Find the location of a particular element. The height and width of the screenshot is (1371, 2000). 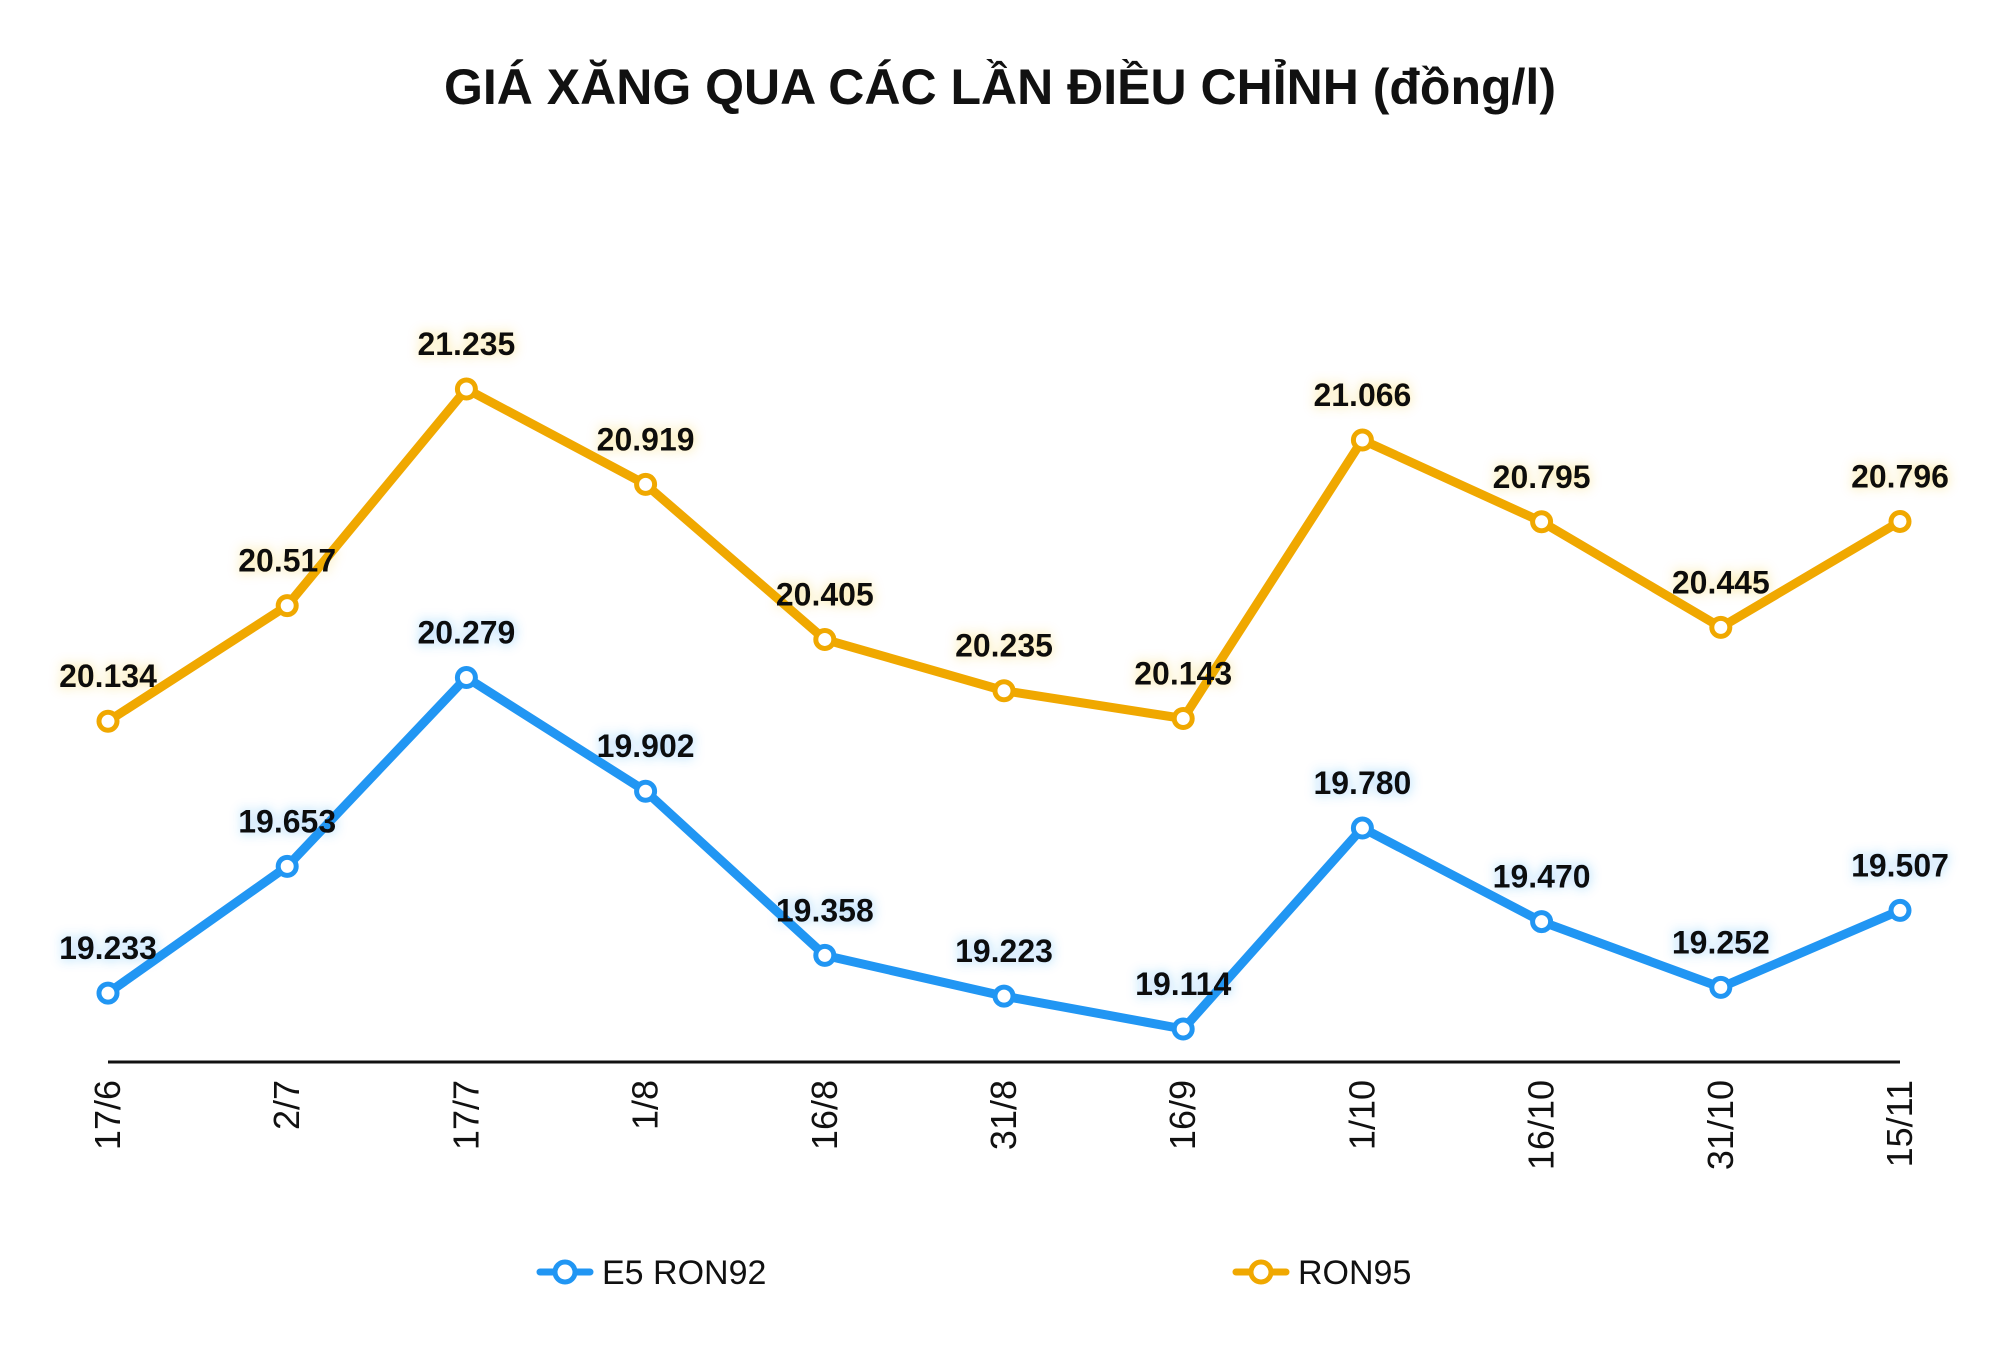

data-label: 20.795 is located at coordinates (1542, 477).